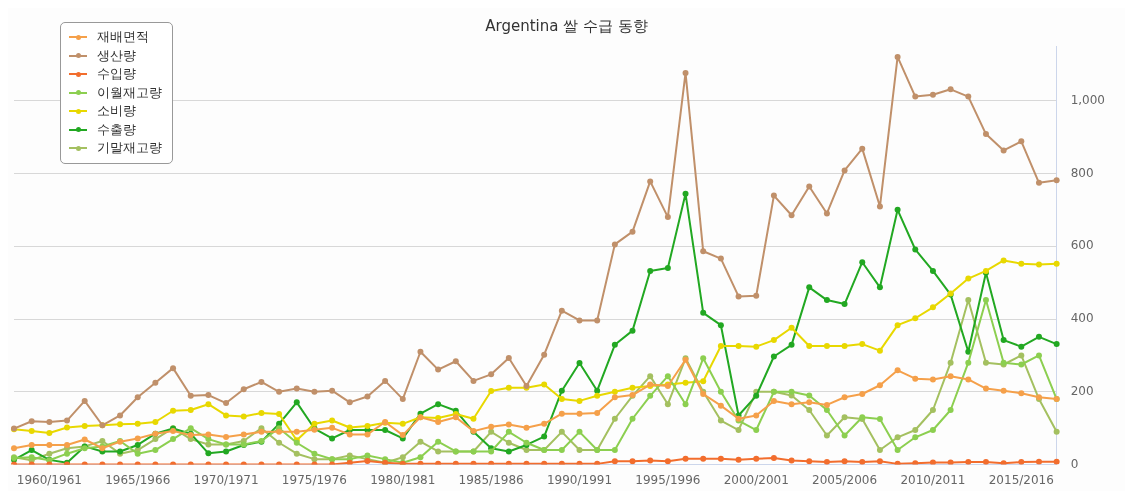 Image resolution: width=1133 pixels, height=499 pixels. What do you see at coordinates (138, 479) in the screenshot?
I see `x-tick-label: 1965/1966` at bounding box center [138, 479].